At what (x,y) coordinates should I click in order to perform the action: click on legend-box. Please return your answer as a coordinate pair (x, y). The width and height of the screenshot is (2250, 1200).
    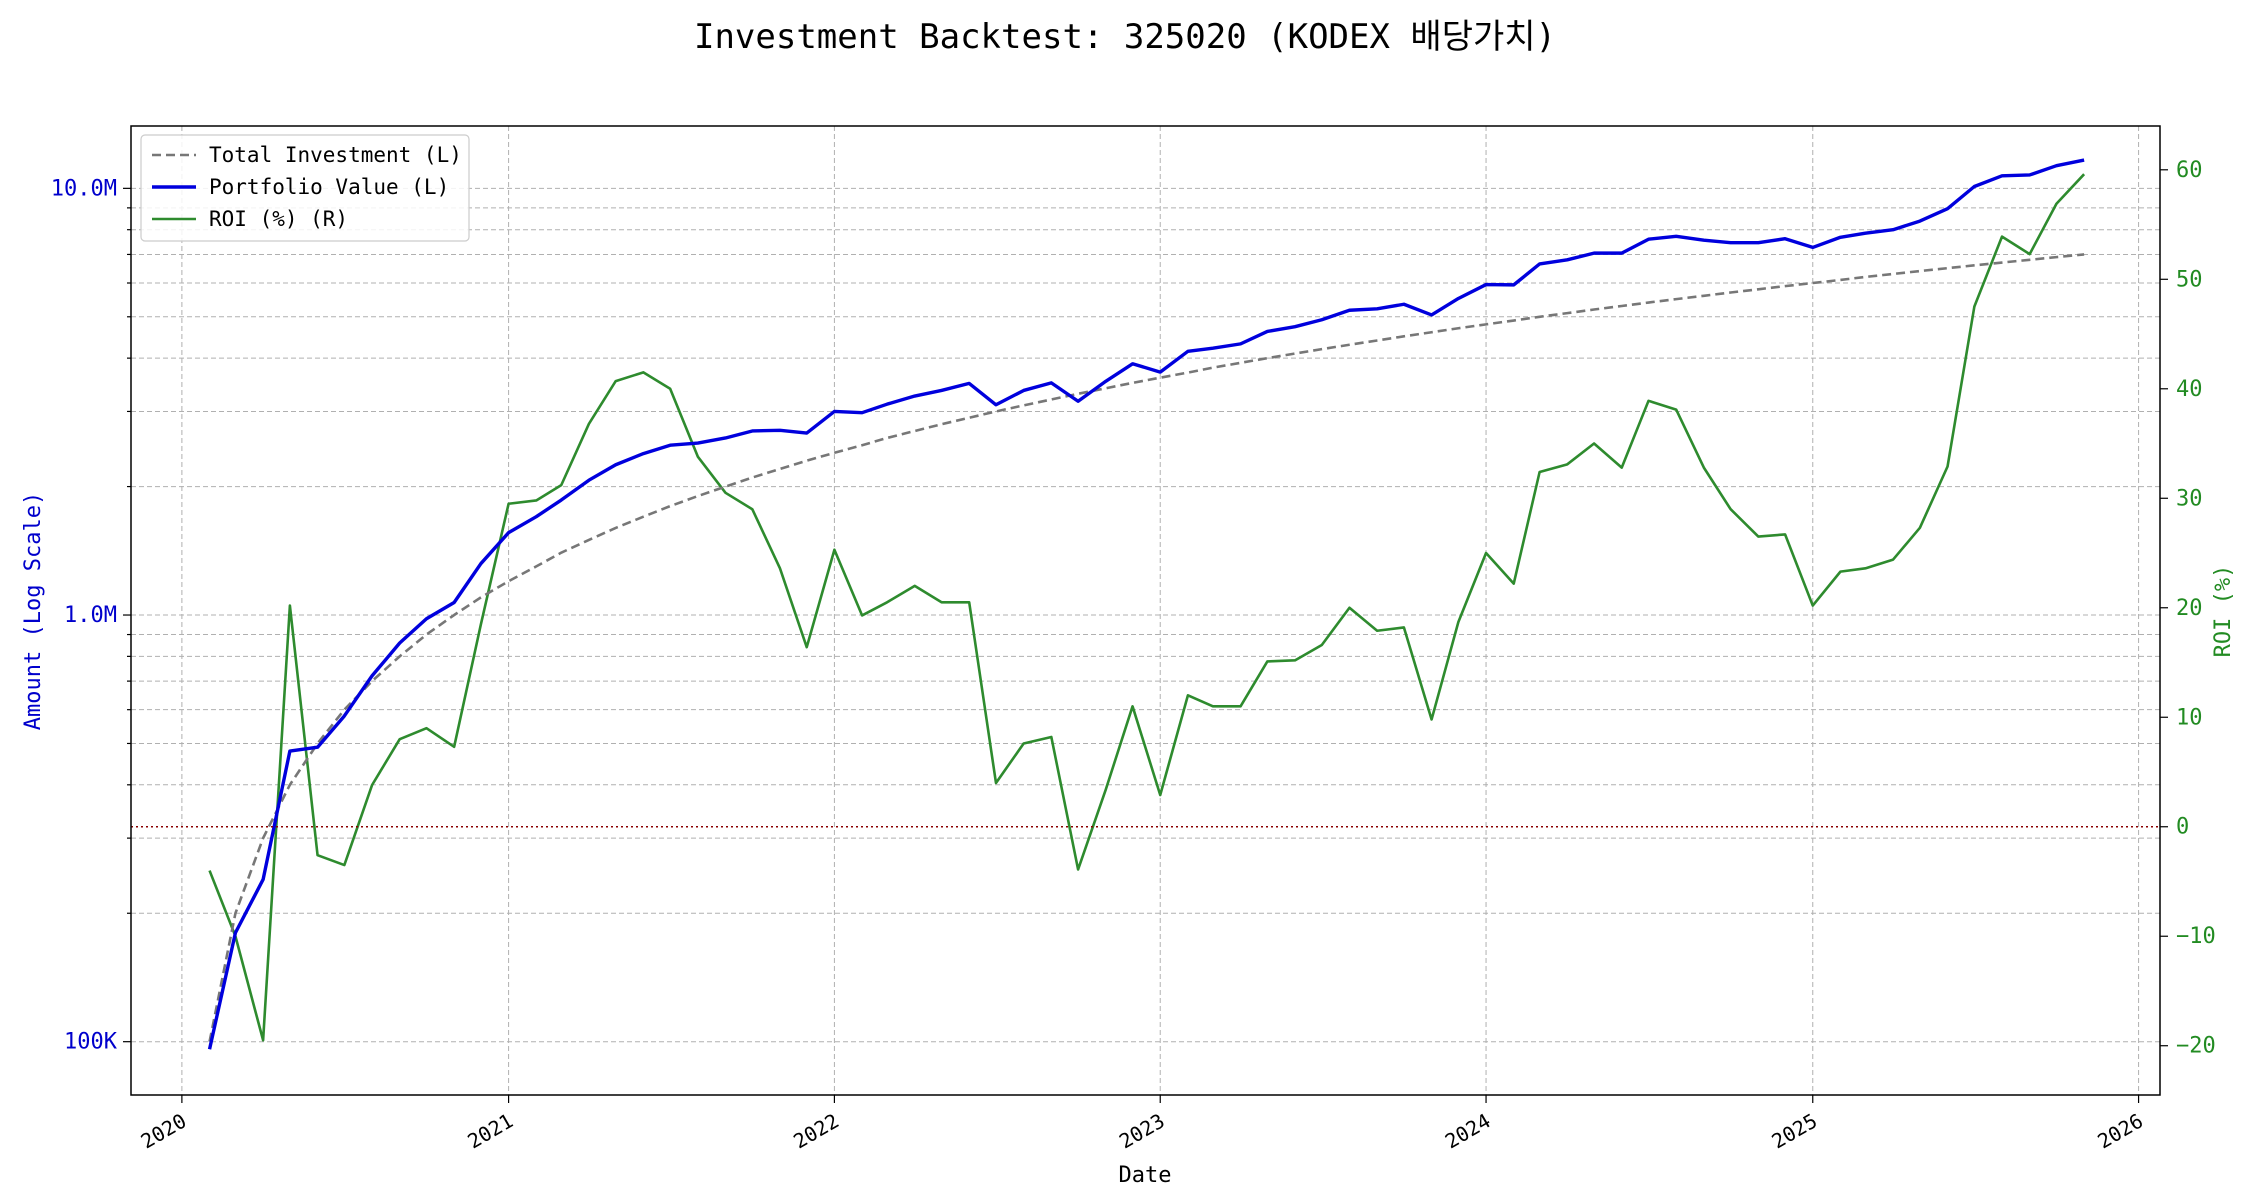
    Looking at the image, I should click on (305, 188).